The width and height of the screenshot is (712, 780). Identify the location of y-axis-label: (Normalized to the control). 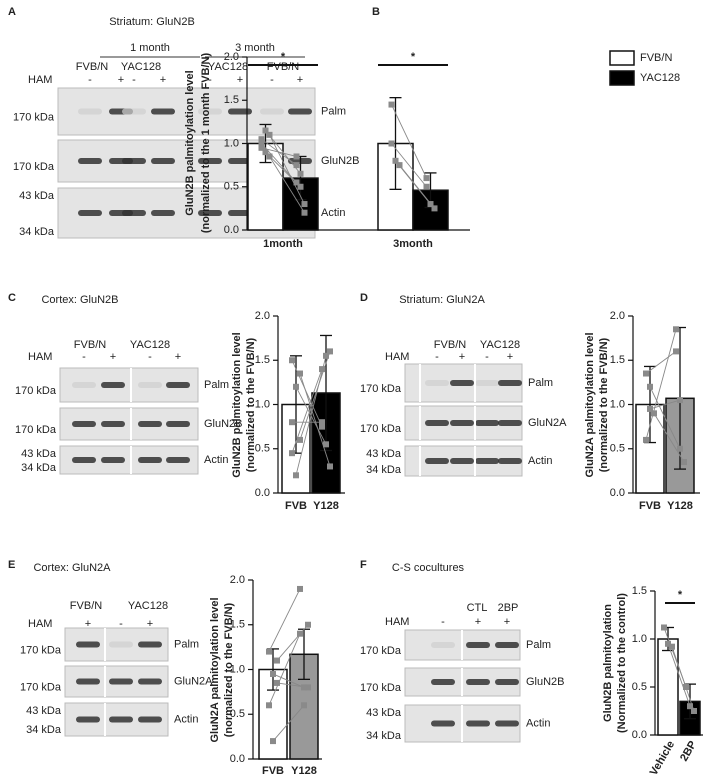
(622, 663).